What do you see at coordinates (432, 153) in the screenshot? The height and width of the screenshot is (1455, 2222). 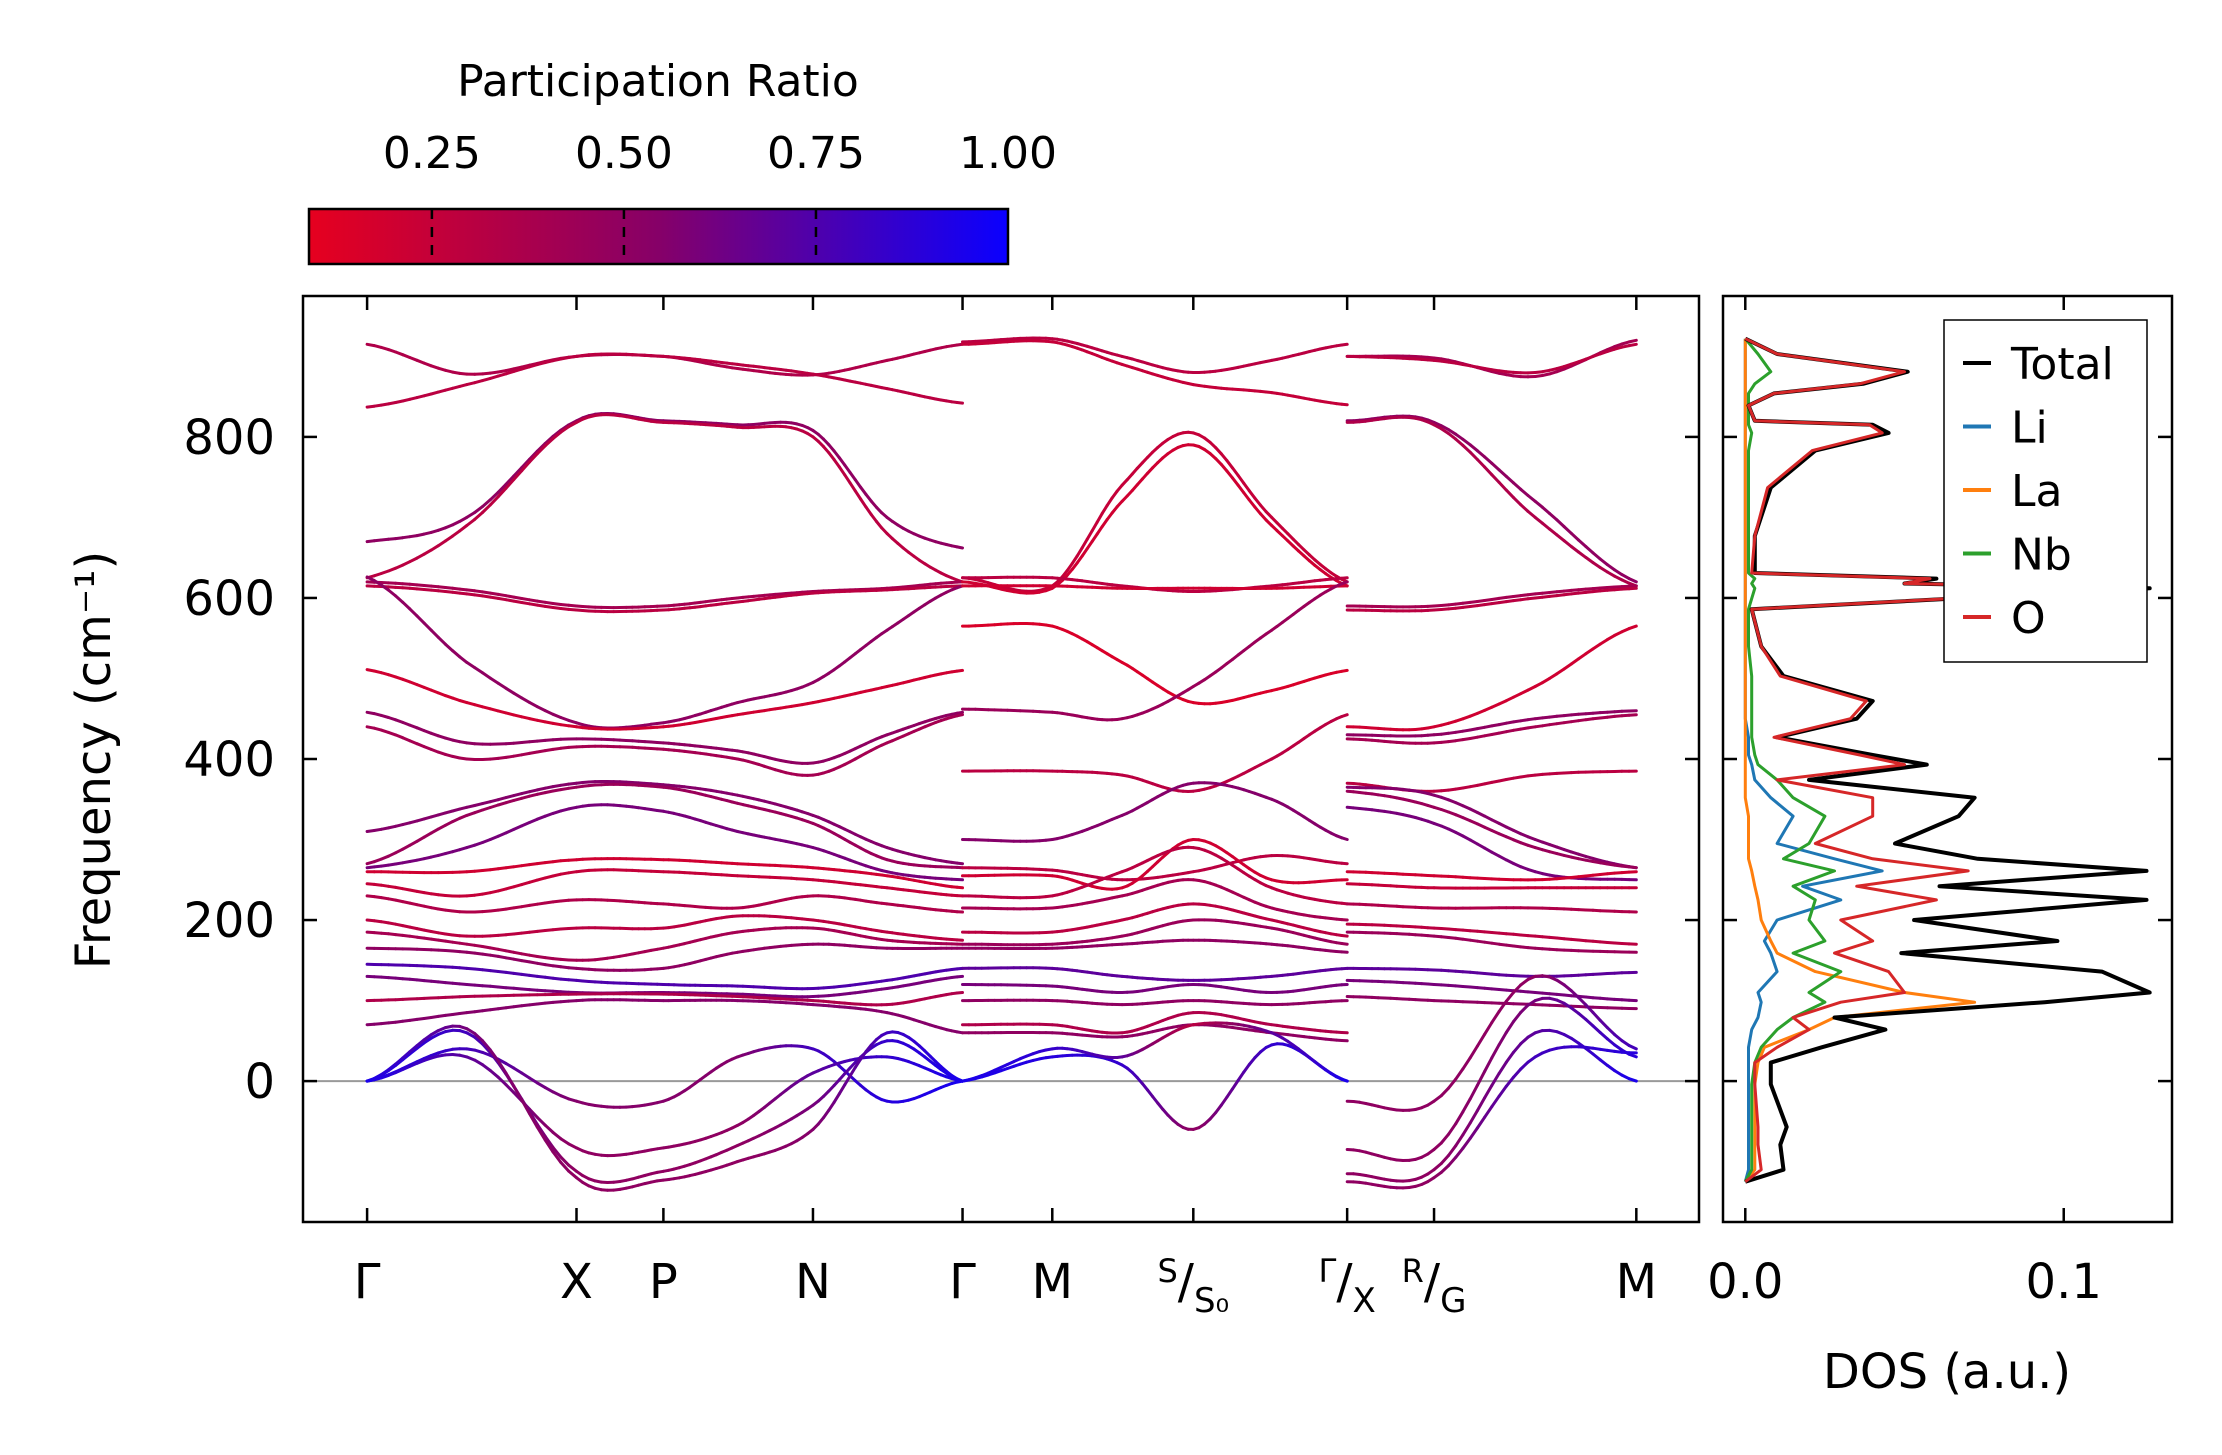 I see `colorbar-tick-label: 0.25` at bounding box center [432, 153].